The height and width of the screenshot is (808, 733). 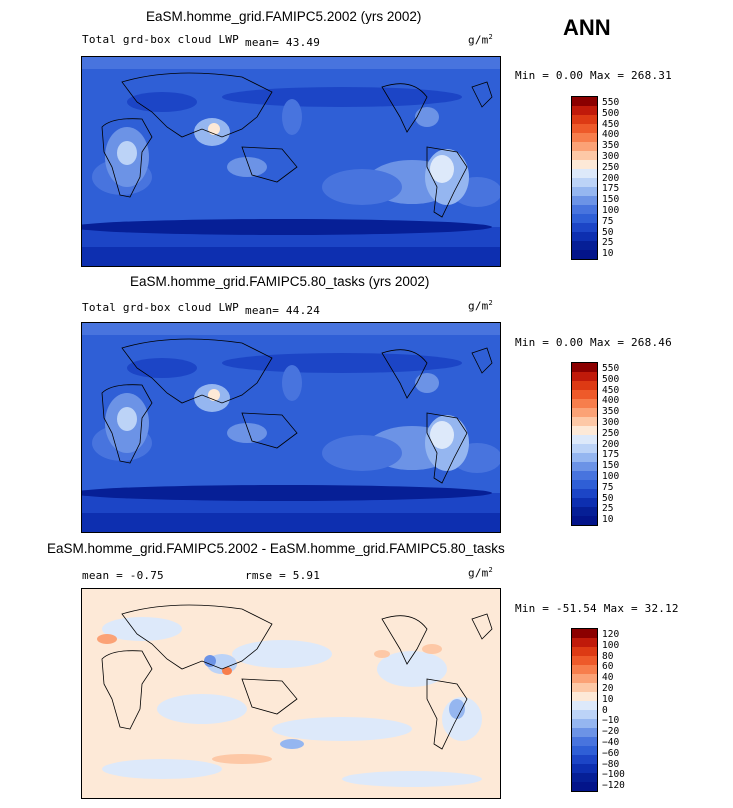 What do you see at coordinates (613, 786) in the screenshot?
I see `colorbar-tick-label: −120` at bounding box center [613, 786].